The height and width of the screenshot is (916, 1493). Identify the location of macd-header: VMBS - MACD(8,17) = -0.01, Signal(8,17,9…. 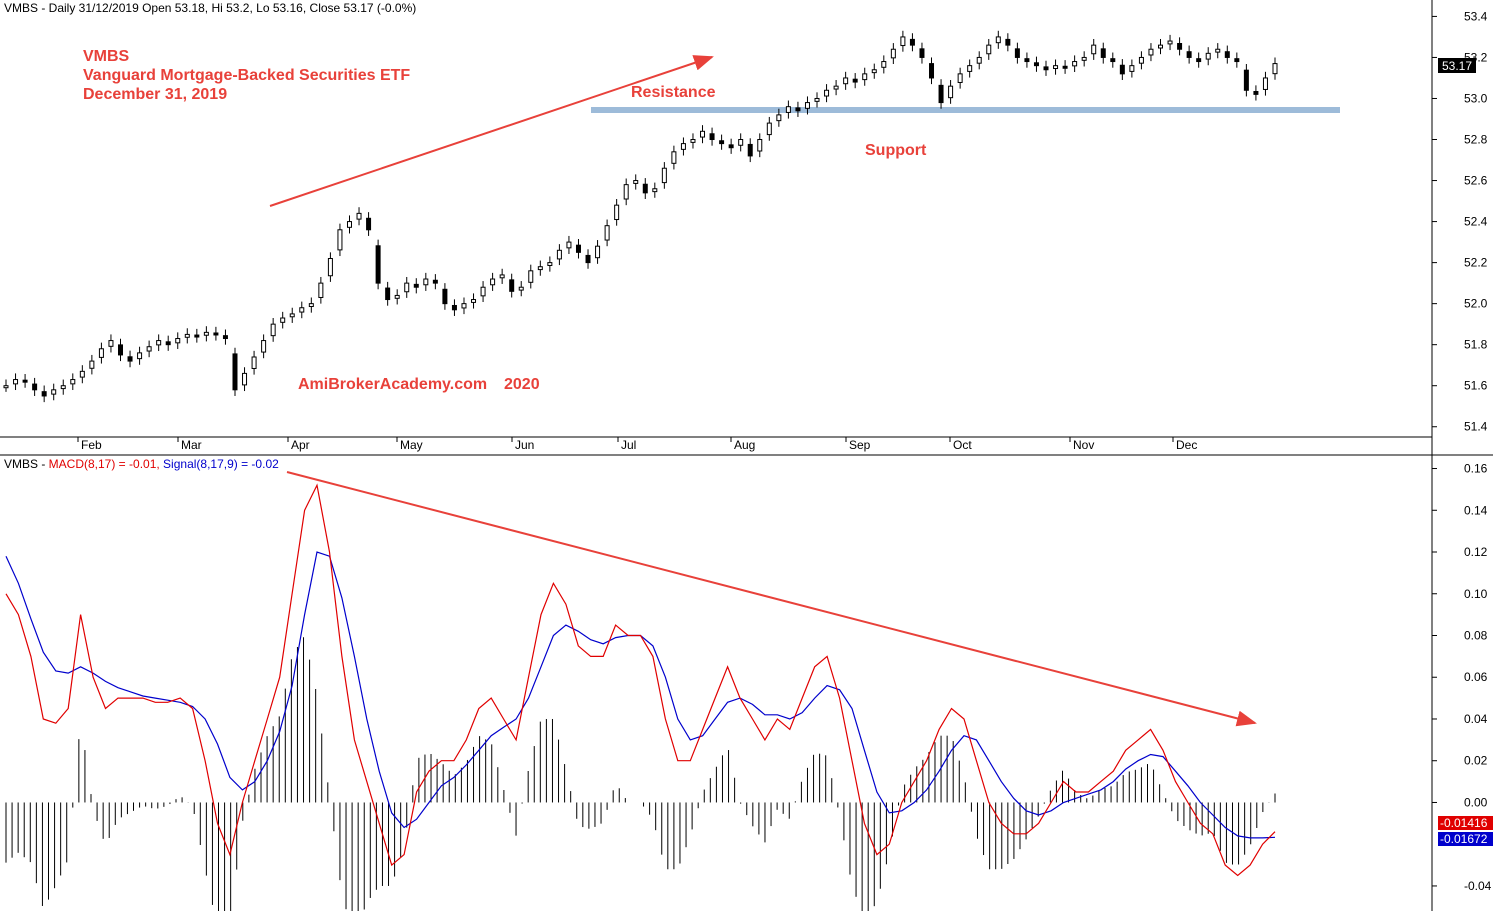
(141, 464).